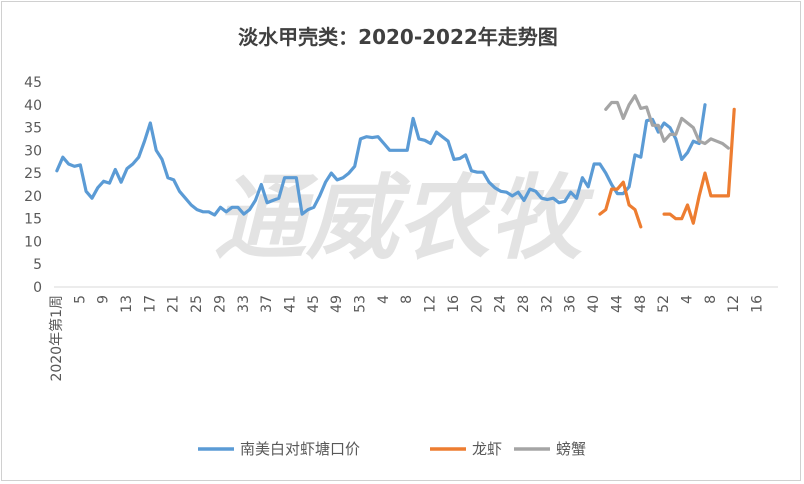 This screenshot has width=804, height=484. Describe the element at coordinates (33, 197) in the screenshot. I see `y-tick-label: 20` at that location.